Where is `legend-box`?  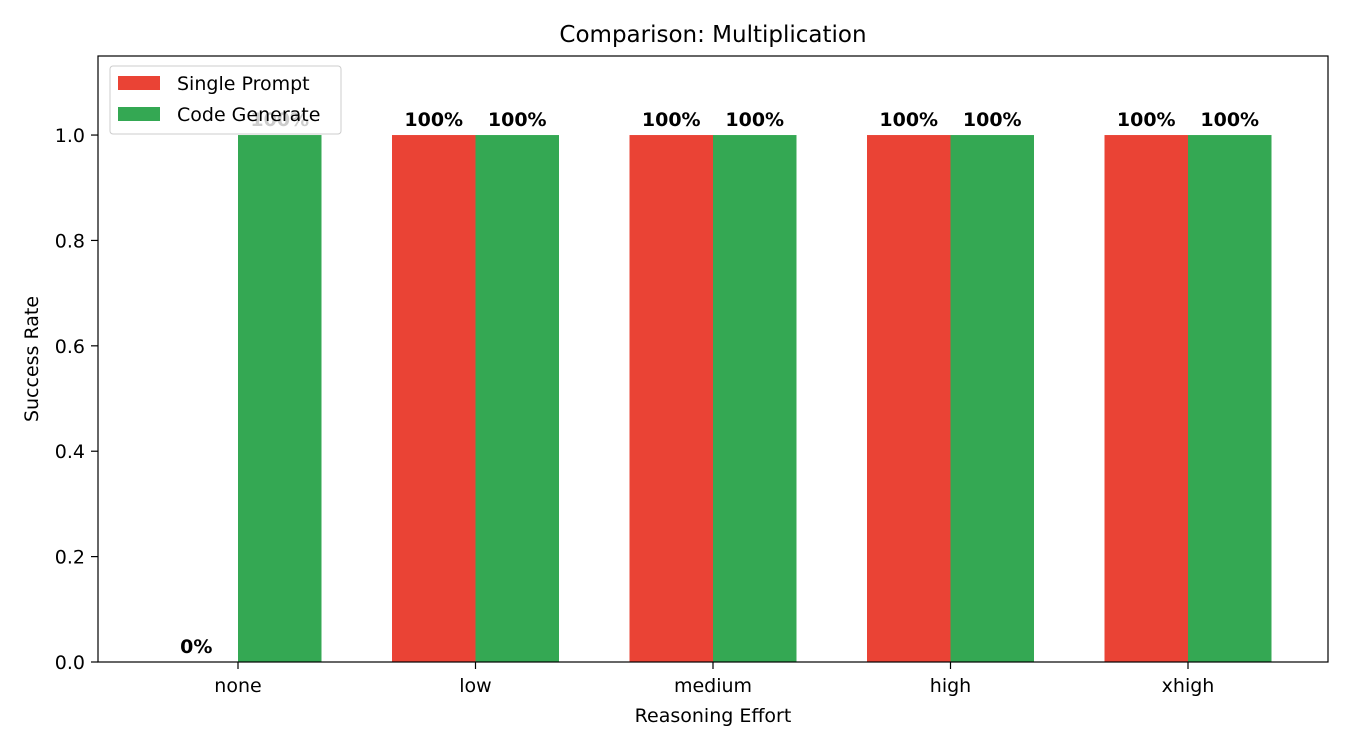 legend-box is located at coordinates (225, 100).